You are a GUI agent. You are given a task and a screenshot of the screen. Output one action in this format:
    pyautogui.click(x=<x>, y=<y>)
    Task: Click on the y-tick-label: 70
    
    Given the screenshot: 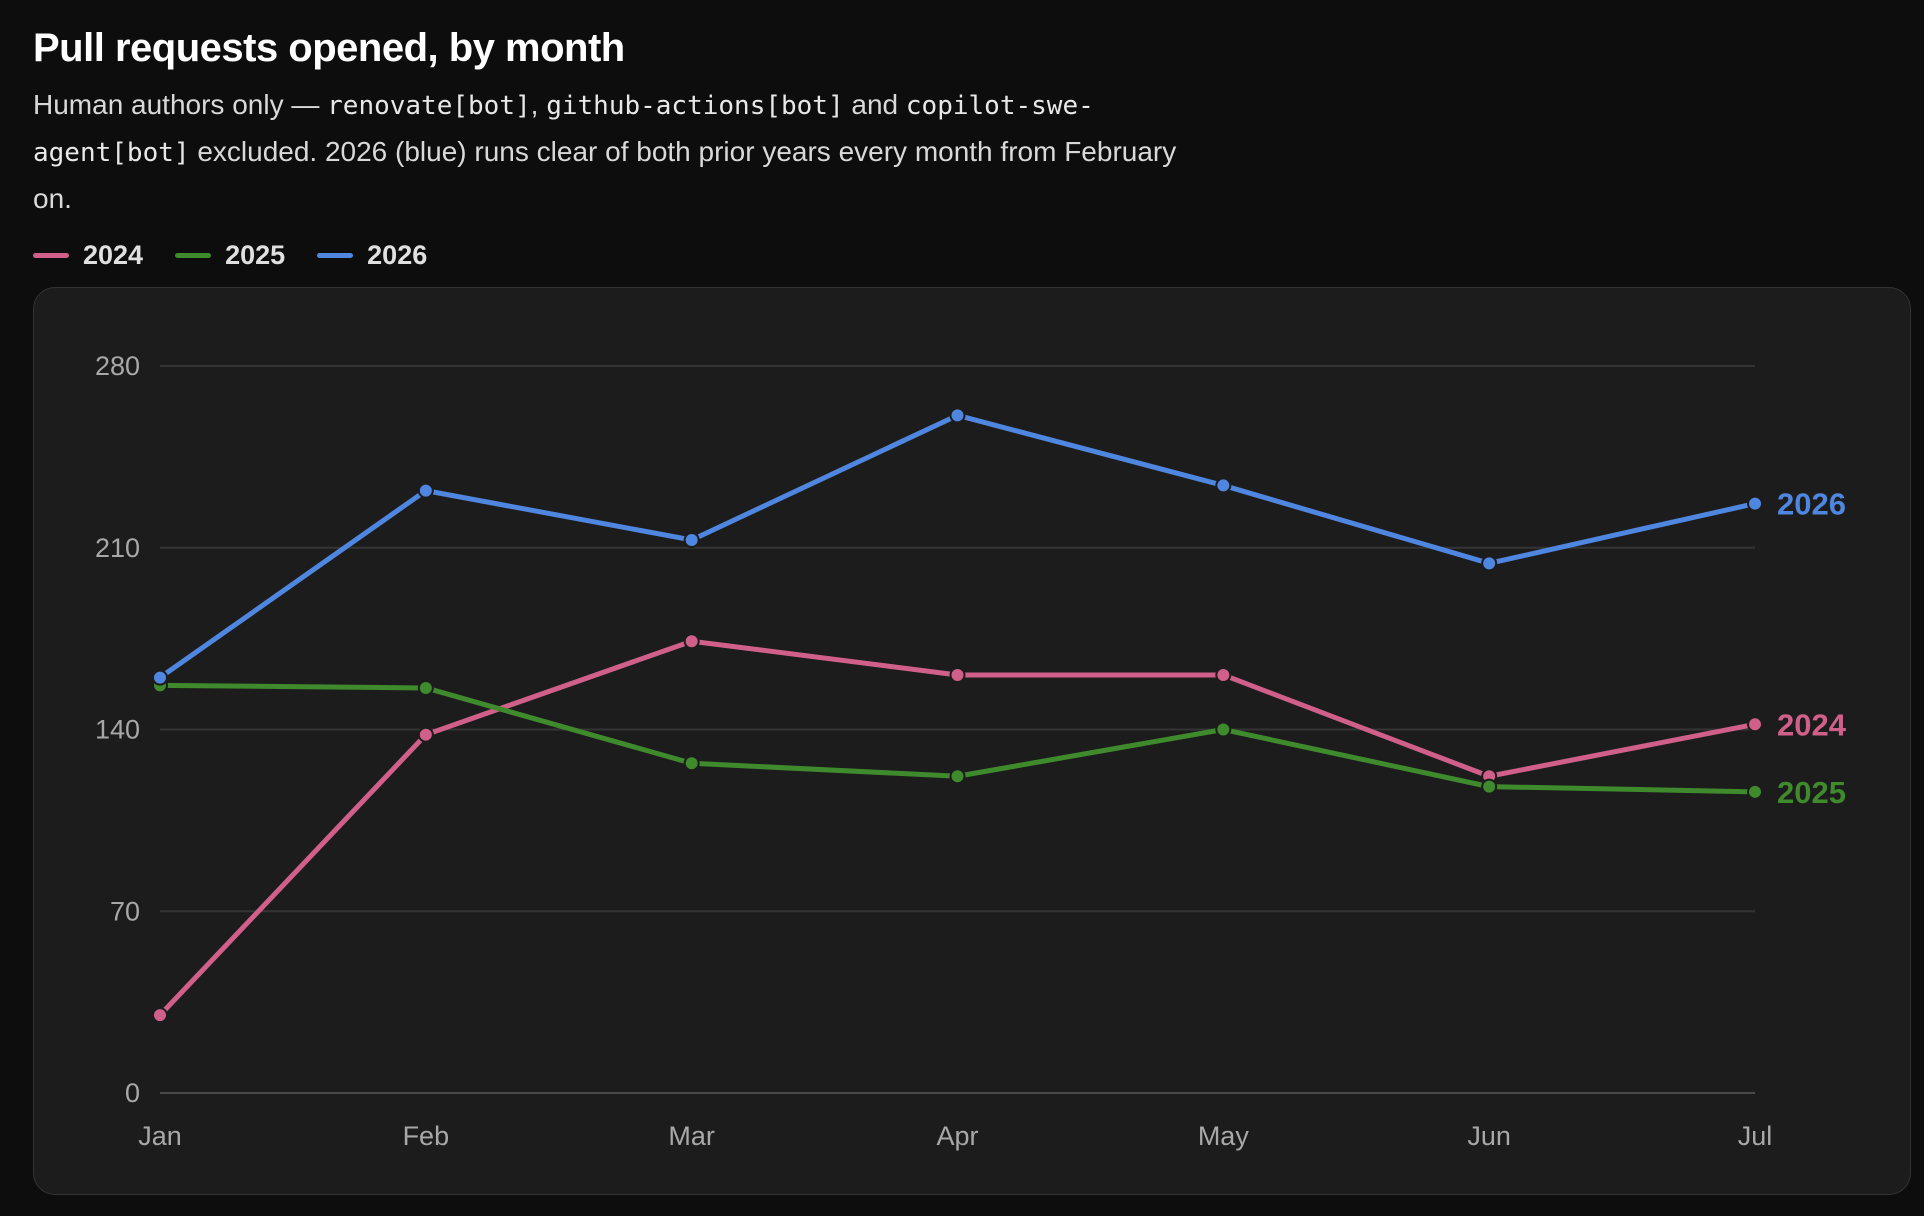 What is the action you would take?
    pyautogui.click(x=125, y=911)
    